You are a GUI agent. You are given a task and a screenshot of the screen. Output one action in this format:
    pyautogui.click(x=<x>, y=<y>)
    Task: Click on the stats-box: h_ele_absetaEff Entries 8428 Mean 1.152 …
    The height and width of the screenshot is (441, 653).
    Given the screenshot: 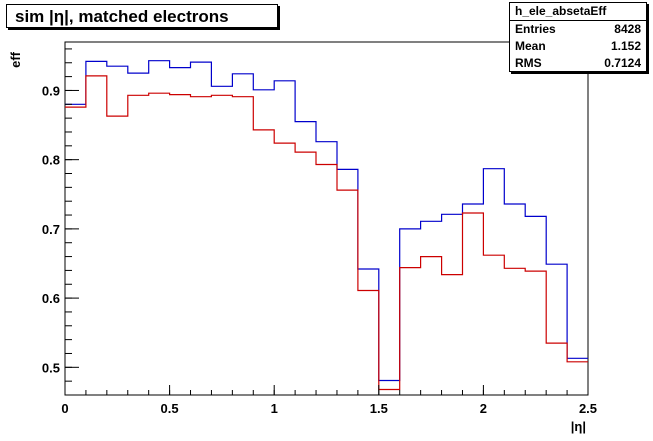 What is the action you would take?
    pyautogui.click(x=578, y=37)
    